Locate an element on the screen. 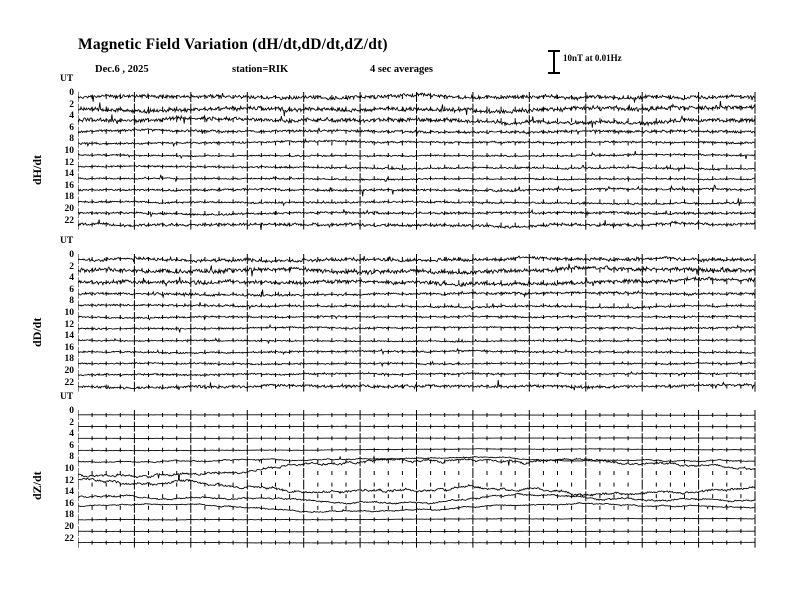 The width and height of the screenshot is (792, 612). axis-title-dHdt: dH/dt is located at coordinates (37, 169).